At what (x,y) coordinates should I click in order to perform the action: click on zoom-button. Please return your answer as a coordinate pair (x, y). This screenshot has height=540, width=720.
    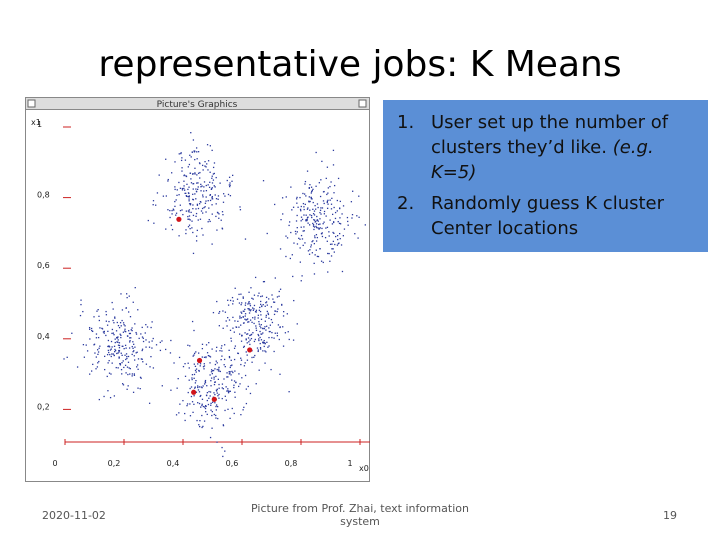
    Looking at the image, I should click on (362, 103).